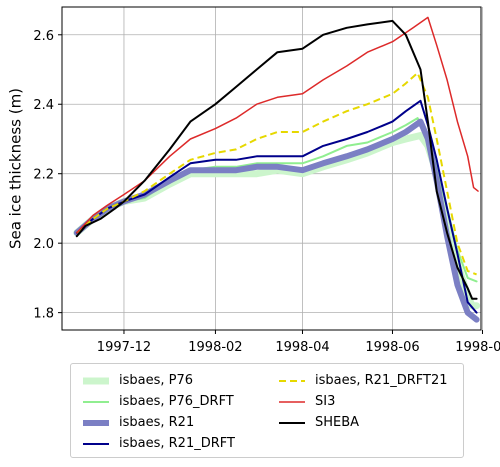  I want to click on legend-label: isbaes, R21, so click(157, 422).